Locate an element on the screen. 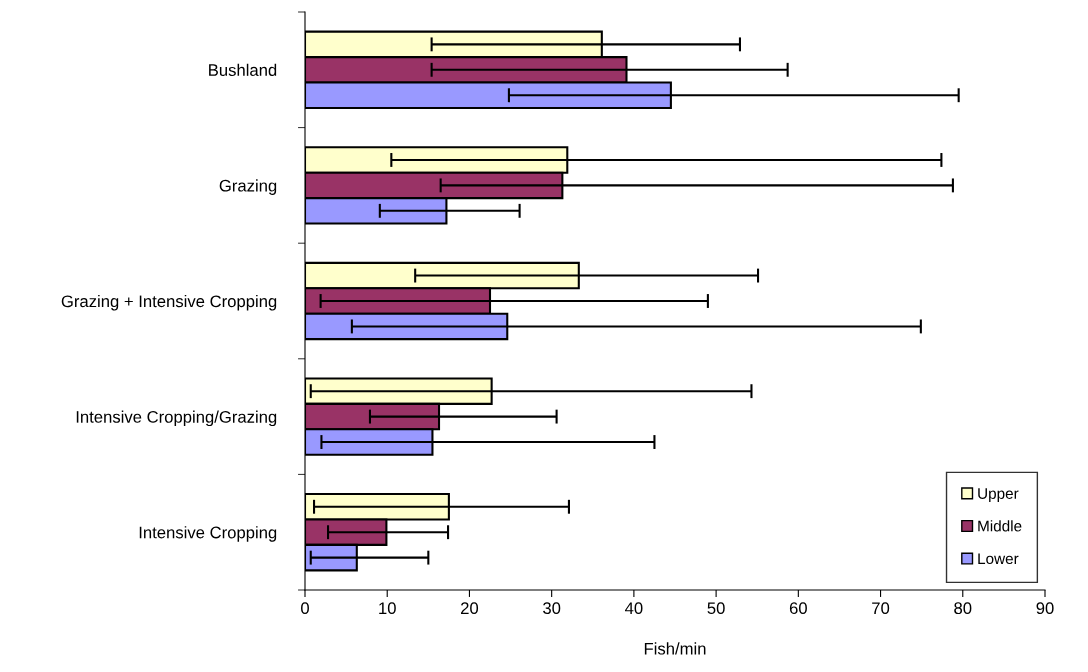 This screenshot has width=1088, height=672. legend-label: Upper is located at coordinates (998, 495).